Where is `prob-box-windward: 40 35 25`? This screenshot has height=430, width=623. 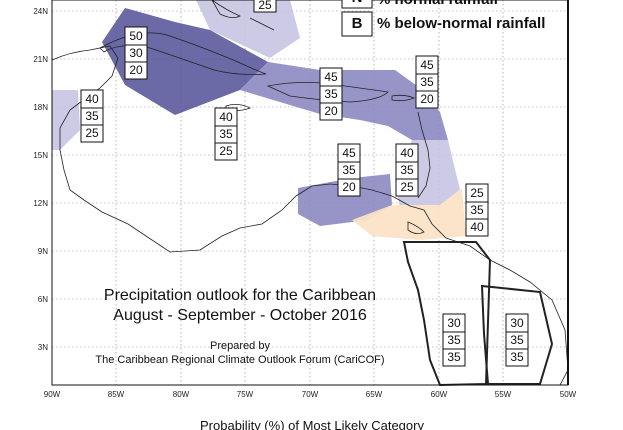 prob-box-windward: 40 35 25 is located at coordinates (407, 170).